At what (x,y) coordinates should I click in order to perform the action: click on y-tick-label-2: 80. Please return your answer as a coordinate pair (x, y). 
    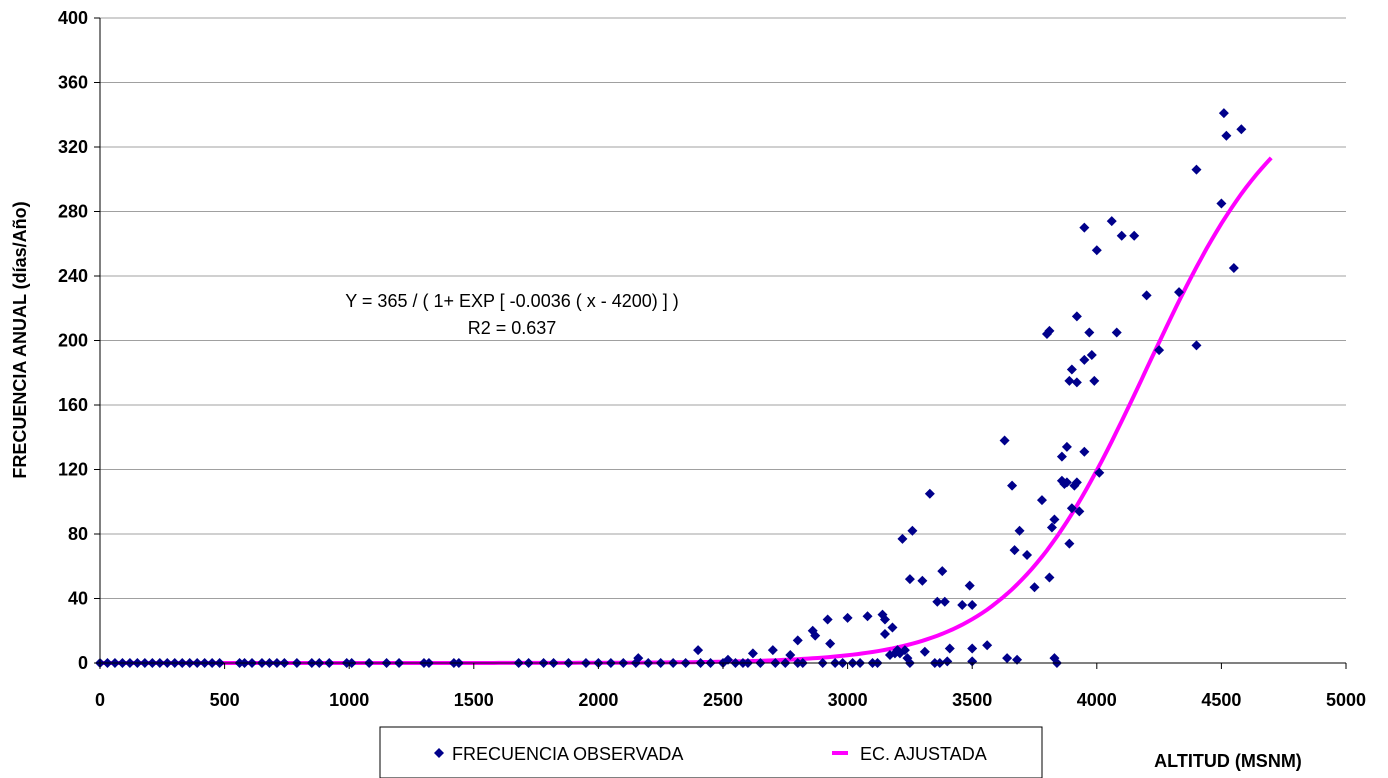
    Looking at the image, I should click on (78, 534).